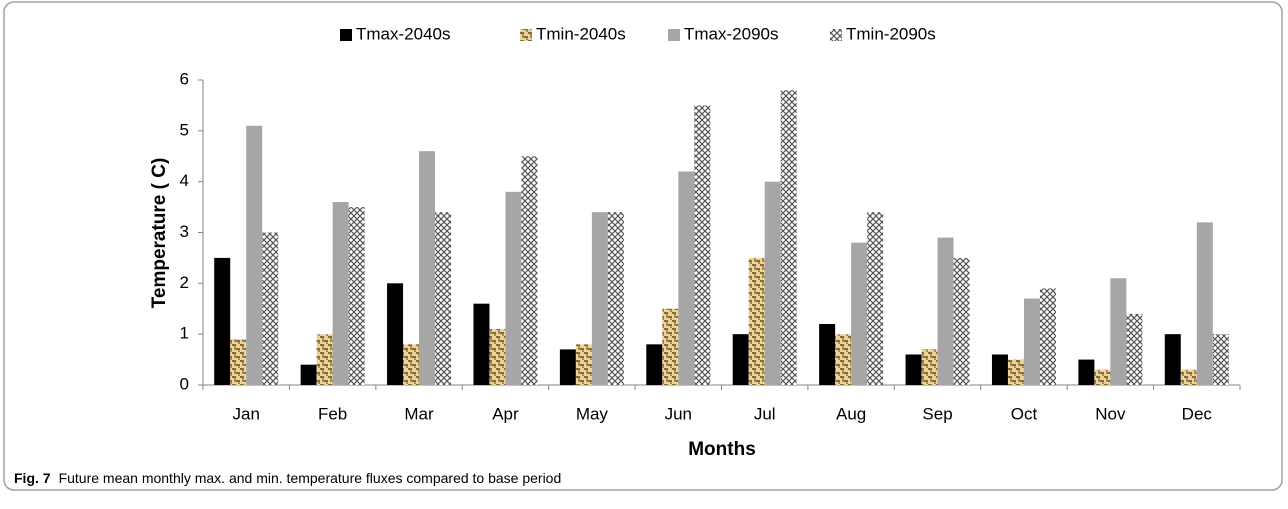  I want to click on x-tick-label: Nov, so click(1110, 413).